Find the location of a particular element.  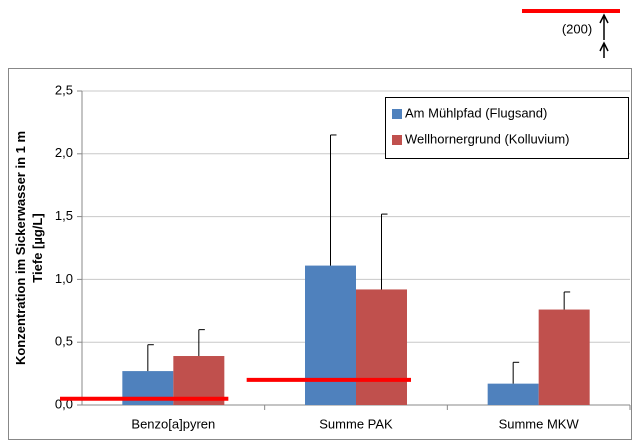

threshold-label: (200) is located at coordinates (577, 28).